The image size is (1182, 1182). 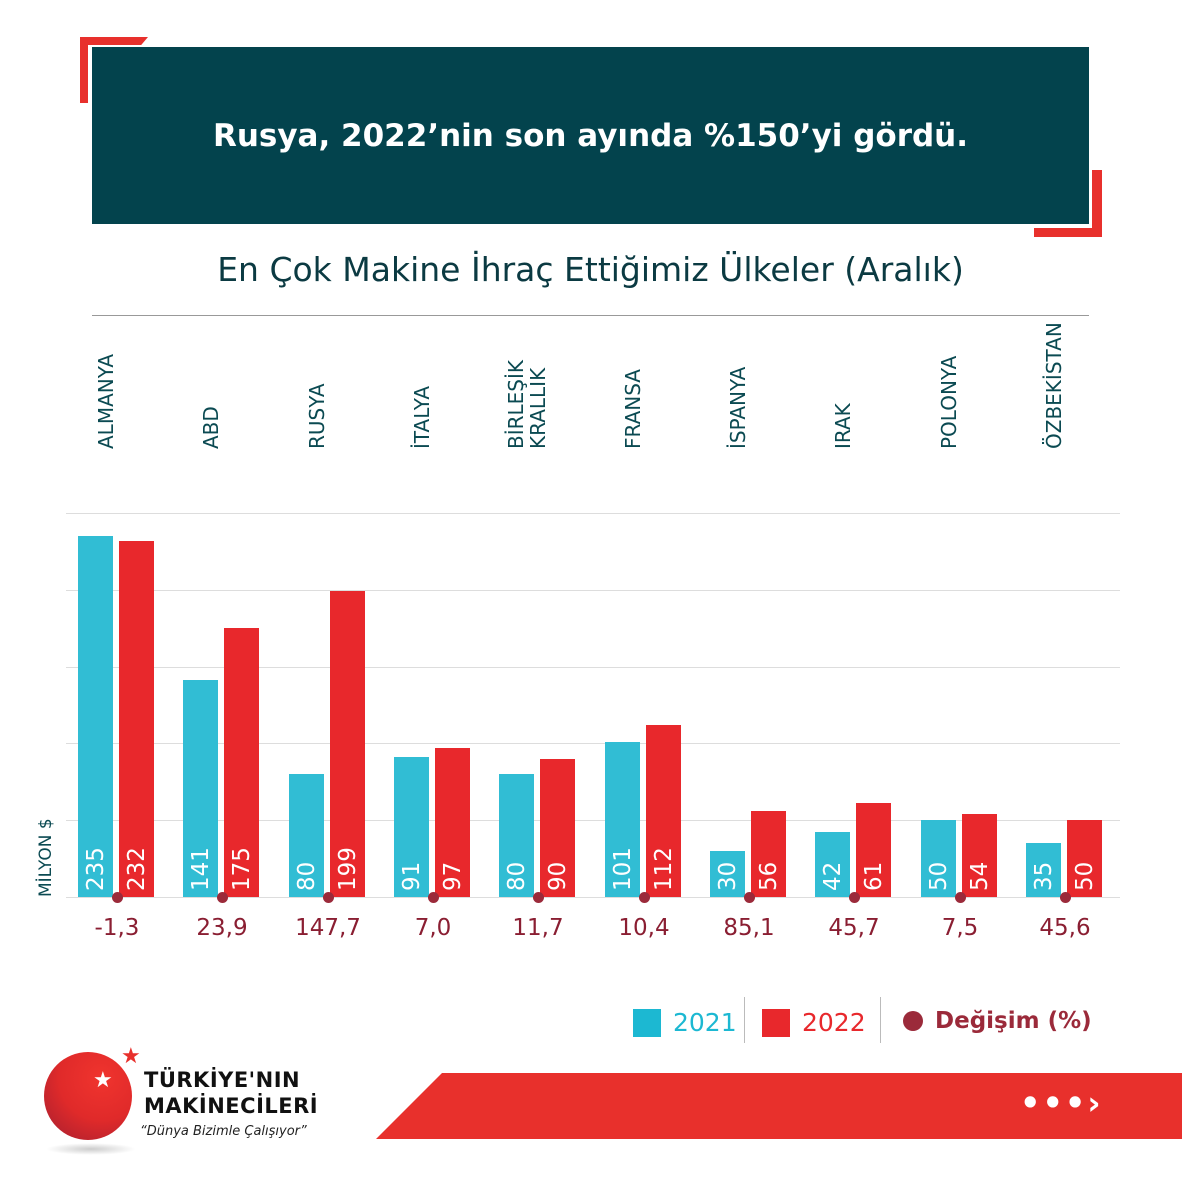 What do you see at coordinates (46, 857) in the screenshot?
I see `y-axis-label: MİLYON $` at bounding box center [46, 857].